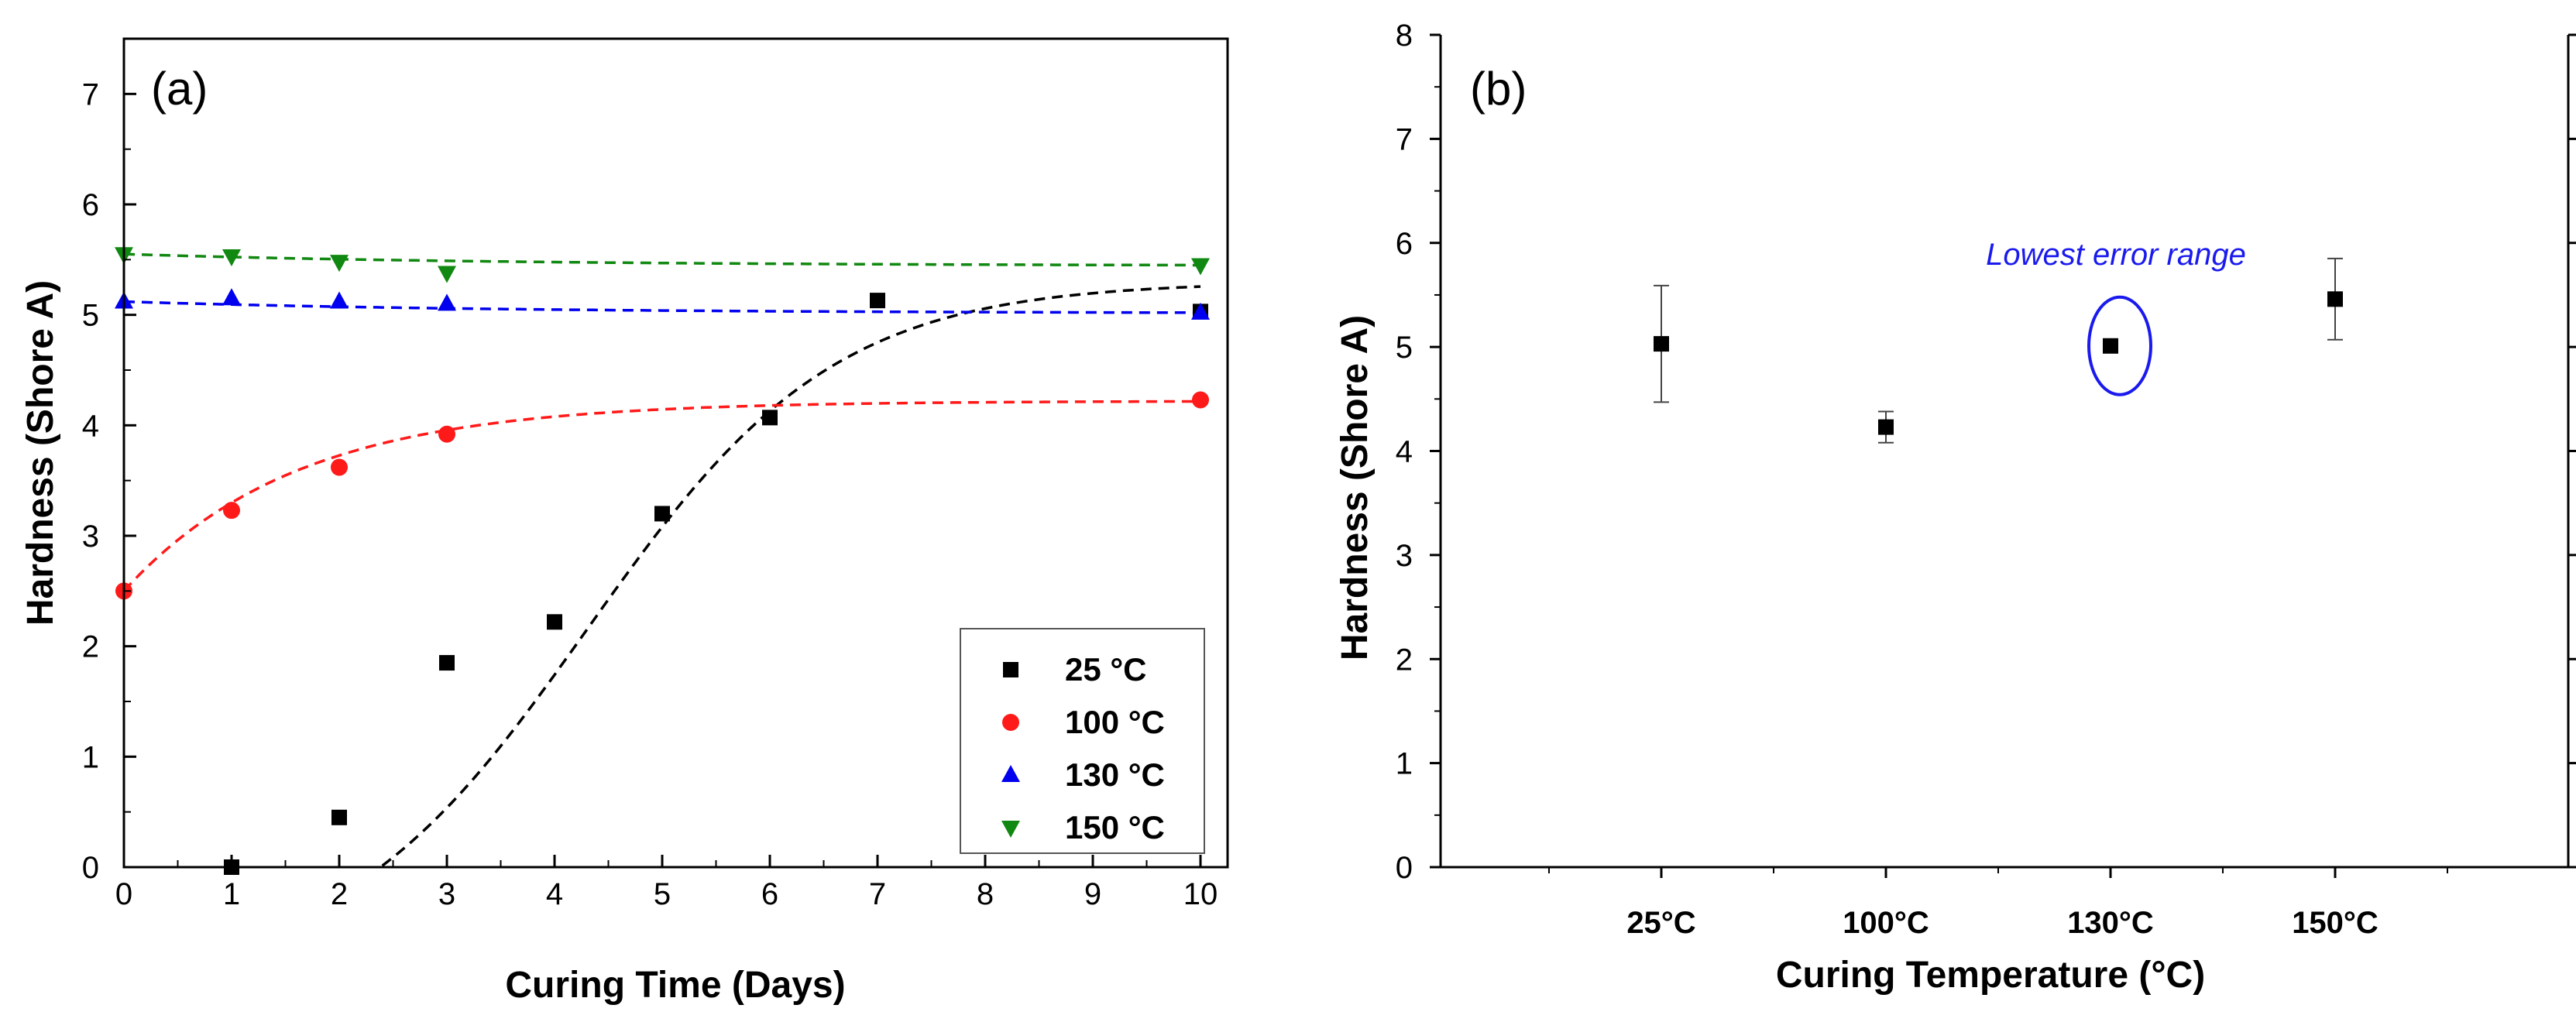 The width and height of the screenshot is (2576, 1022). What do you see at coordinates (1115, 722) in the screenshot?
I see `legend-label-100c: 100 °C` at bounding box center [1115, 722].